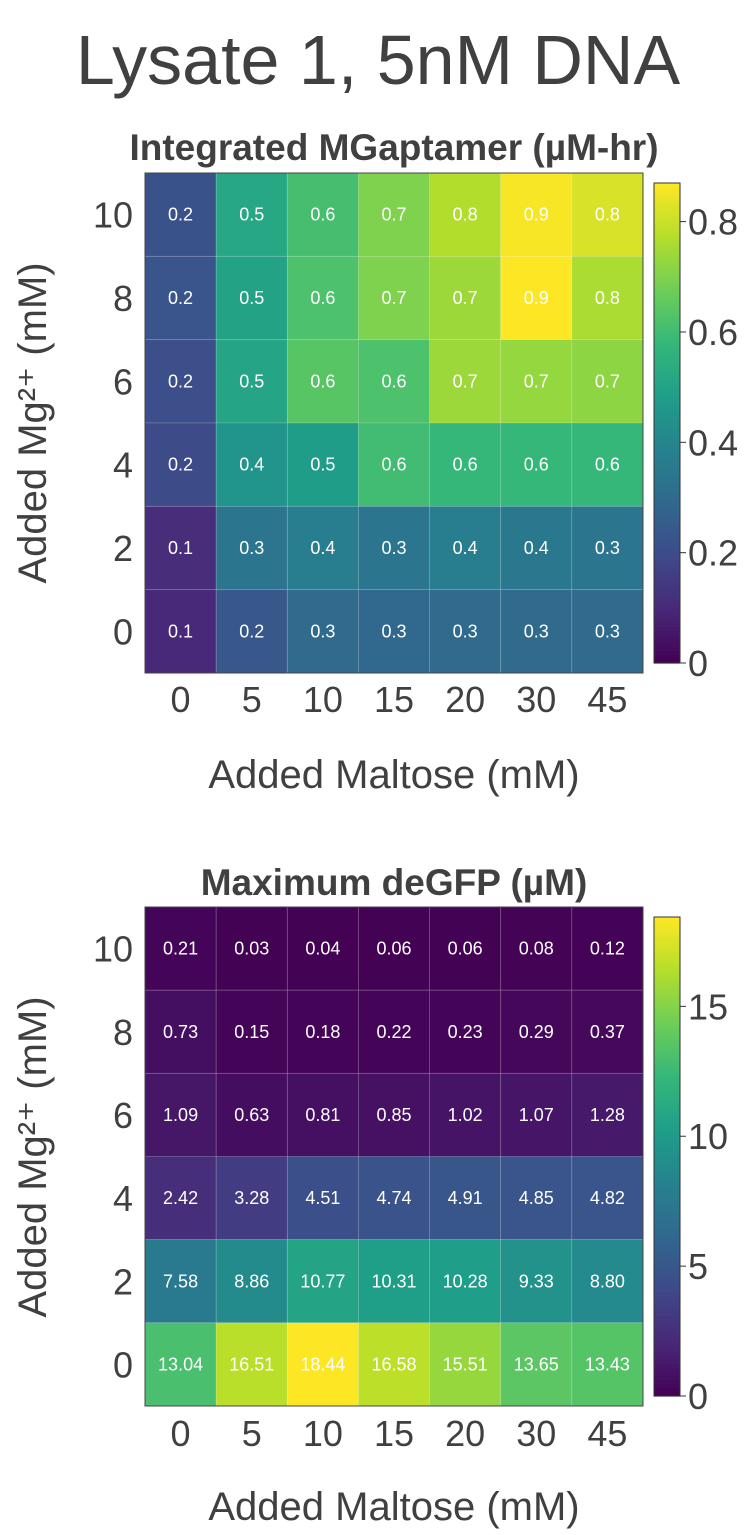  I want to click on cell-value-label: 0.15, so click(251, 1032).